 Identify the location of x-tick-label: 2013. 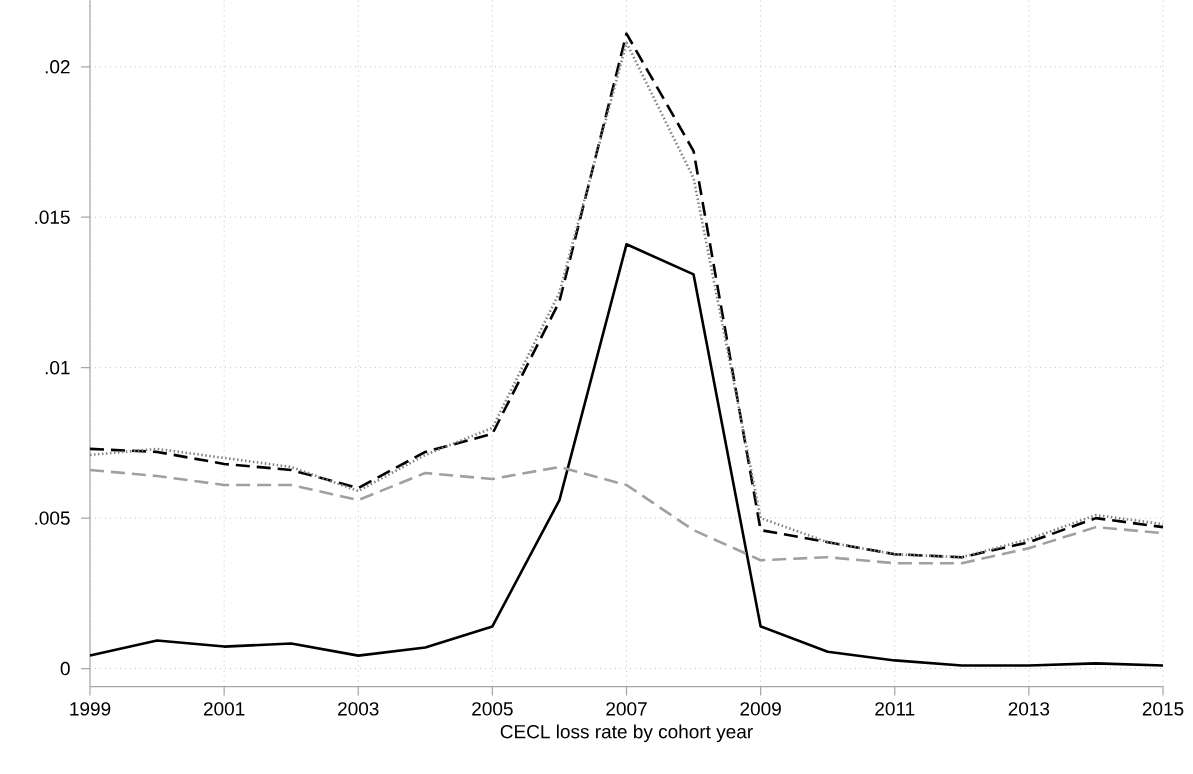
(1029, 709).